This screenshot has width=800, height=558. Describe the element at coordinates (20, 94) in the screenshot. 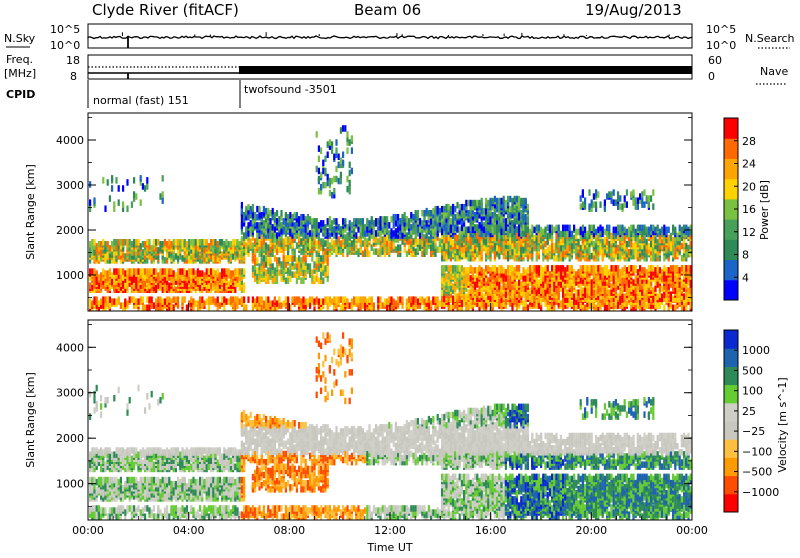

I see `cpid-label: CPID` at that location.